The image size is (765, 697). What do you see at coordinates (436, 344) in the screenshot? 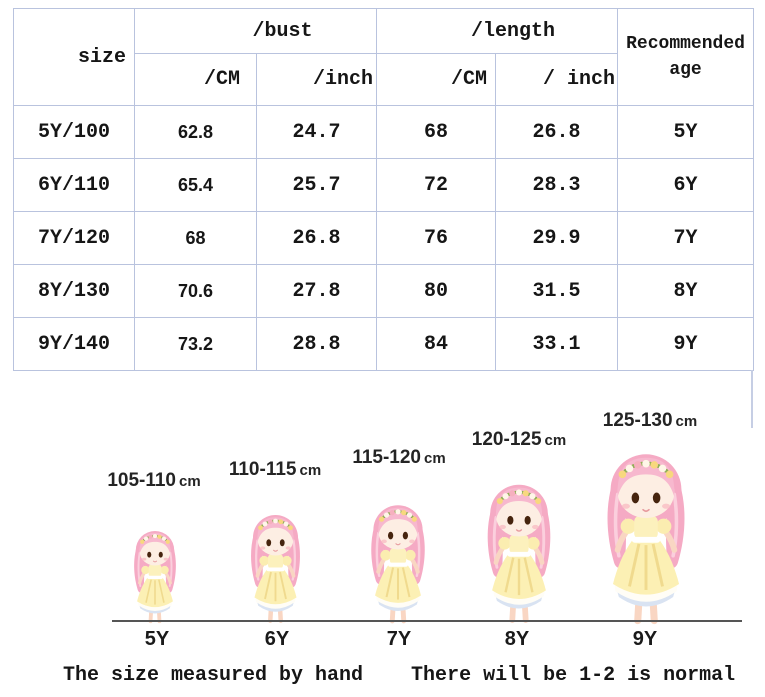
I see `cell-length-cm: 84` at bounding box center [436, 344].